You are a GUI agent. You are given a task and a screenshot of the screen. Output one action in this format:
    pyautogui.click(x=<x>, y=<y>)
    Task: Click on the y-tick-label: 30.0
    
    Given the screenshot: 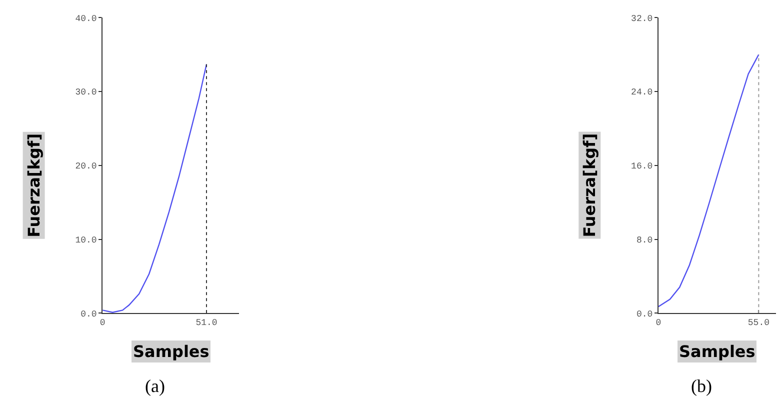 What is the action you would take?
    pyautogui.click(x=86, y=93)
    